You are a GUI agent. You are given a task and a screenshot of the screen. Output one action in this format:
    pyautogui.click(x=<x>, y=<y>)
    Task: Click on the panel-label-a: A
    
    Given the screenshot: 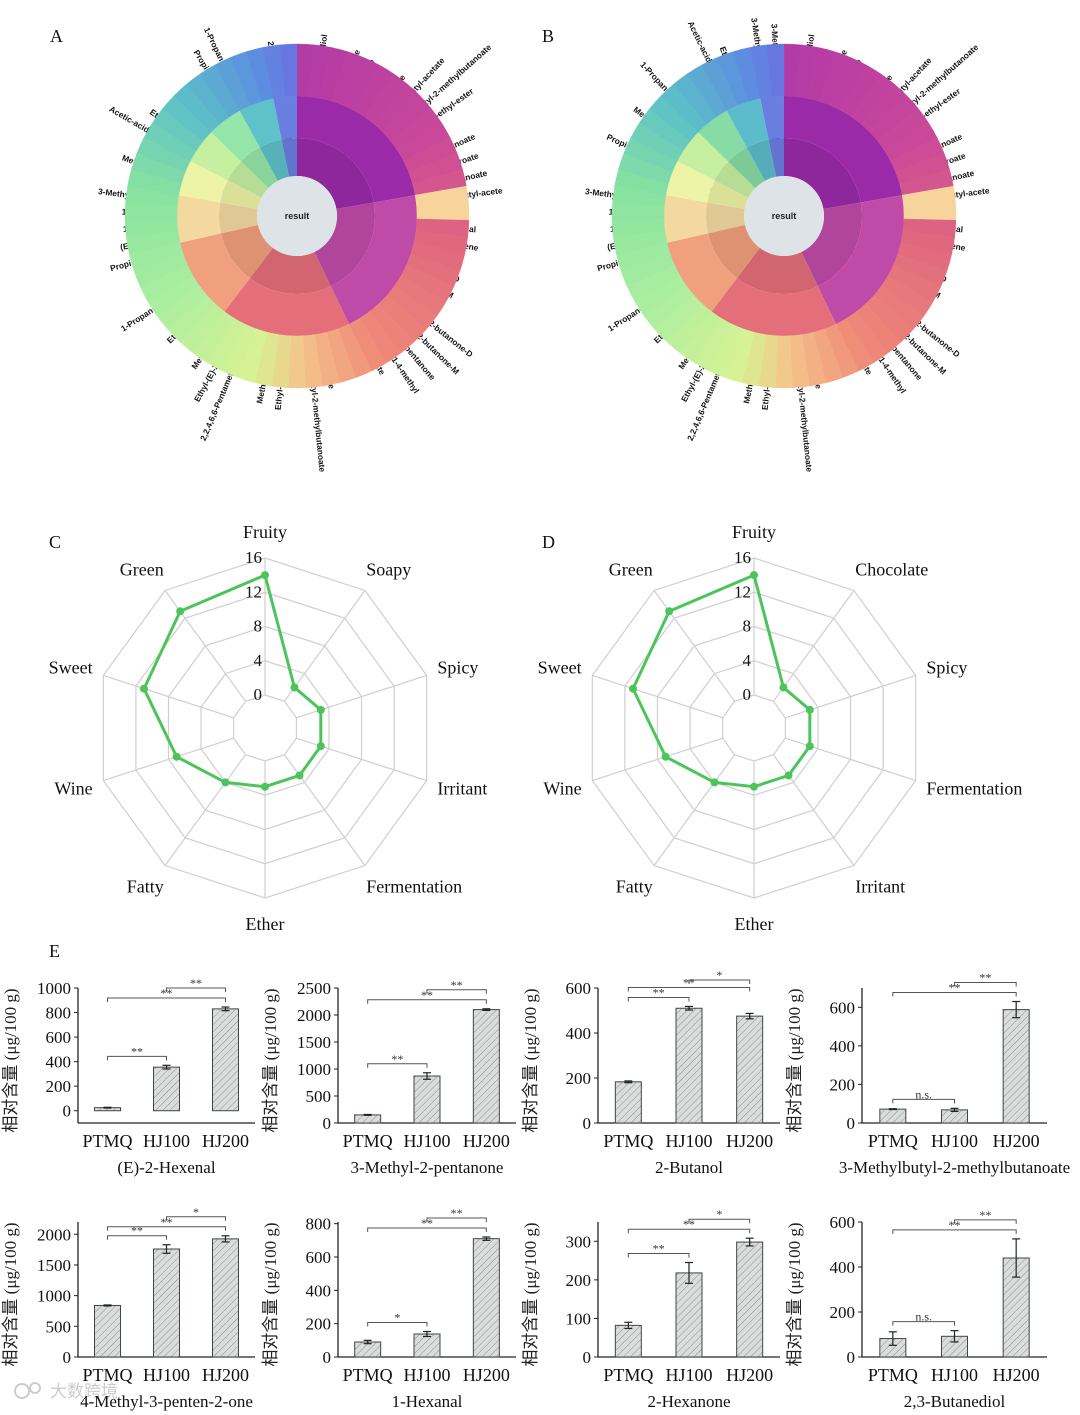 What is the action you would take?
    pyautogui.click(x=56, y=36)
    